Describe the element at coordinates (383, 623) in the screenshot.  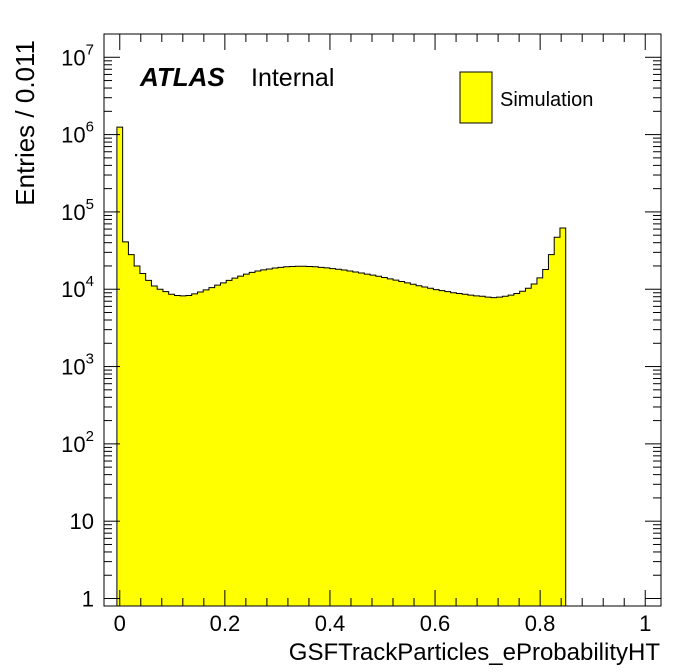
I see `x-tick-labels: 0 0.2 0.4 0.6 0.8 1` at that location.